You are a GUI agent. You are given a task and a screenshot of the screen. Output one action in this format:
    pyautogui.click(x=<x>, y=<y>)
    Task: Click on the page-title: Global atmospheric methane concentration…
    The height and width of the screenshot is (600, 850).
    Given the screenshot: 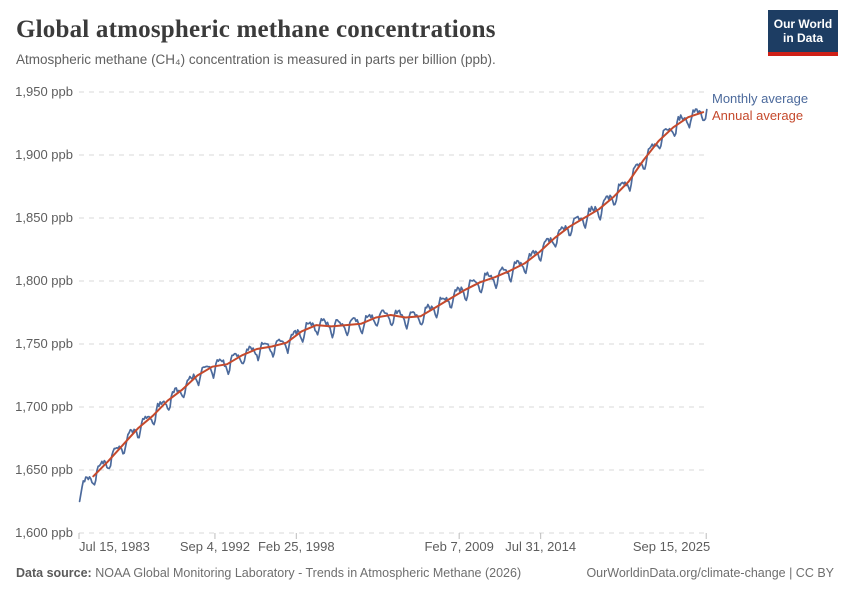 What is the action you would take?
    pyautogui.click(x=256, y=29)
    